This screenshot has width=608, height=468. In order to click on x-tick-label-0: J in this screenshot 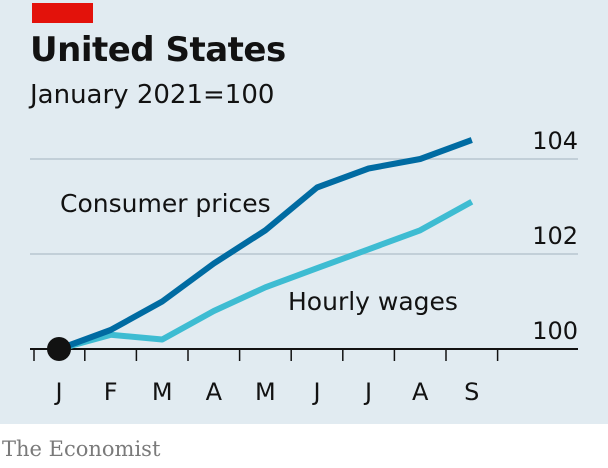, I will do `click(57, 392)`.